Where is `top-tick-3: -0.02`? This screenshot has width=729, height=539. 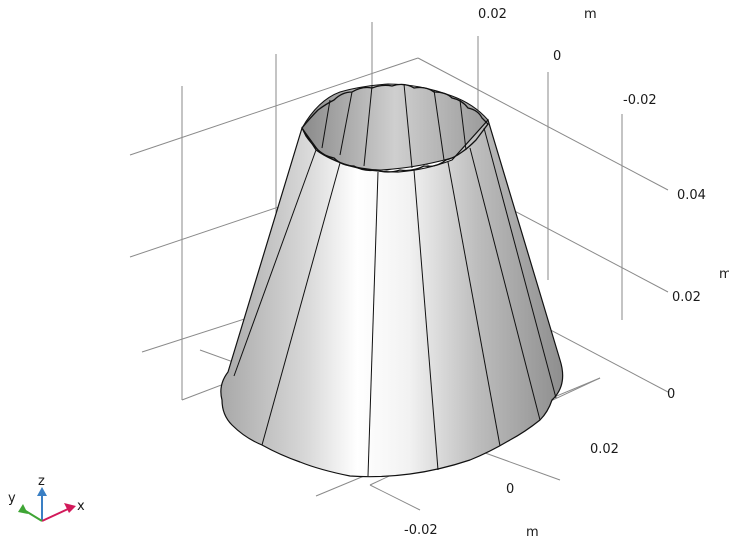
top-tick-3: -0.02 is located at coordinates (640, 100).